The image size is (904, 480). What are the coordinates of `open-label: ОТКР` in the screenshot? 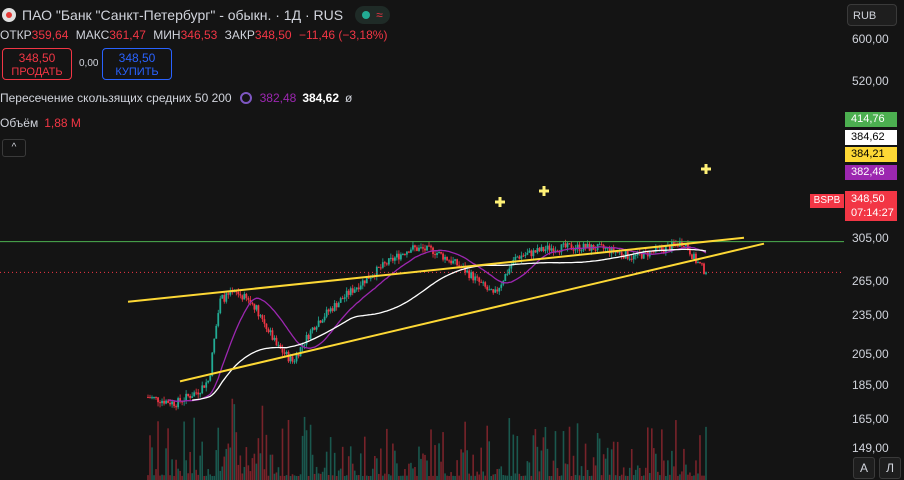 It's located at (16, 35).